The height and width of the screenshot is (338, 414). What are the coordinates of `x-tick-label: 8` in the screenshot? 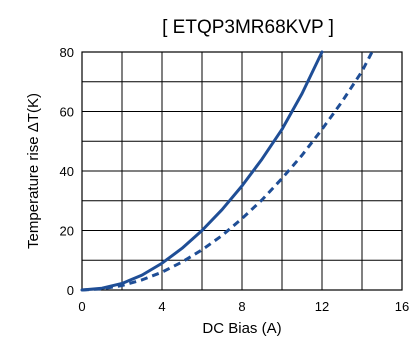 It's located at (241, 306).